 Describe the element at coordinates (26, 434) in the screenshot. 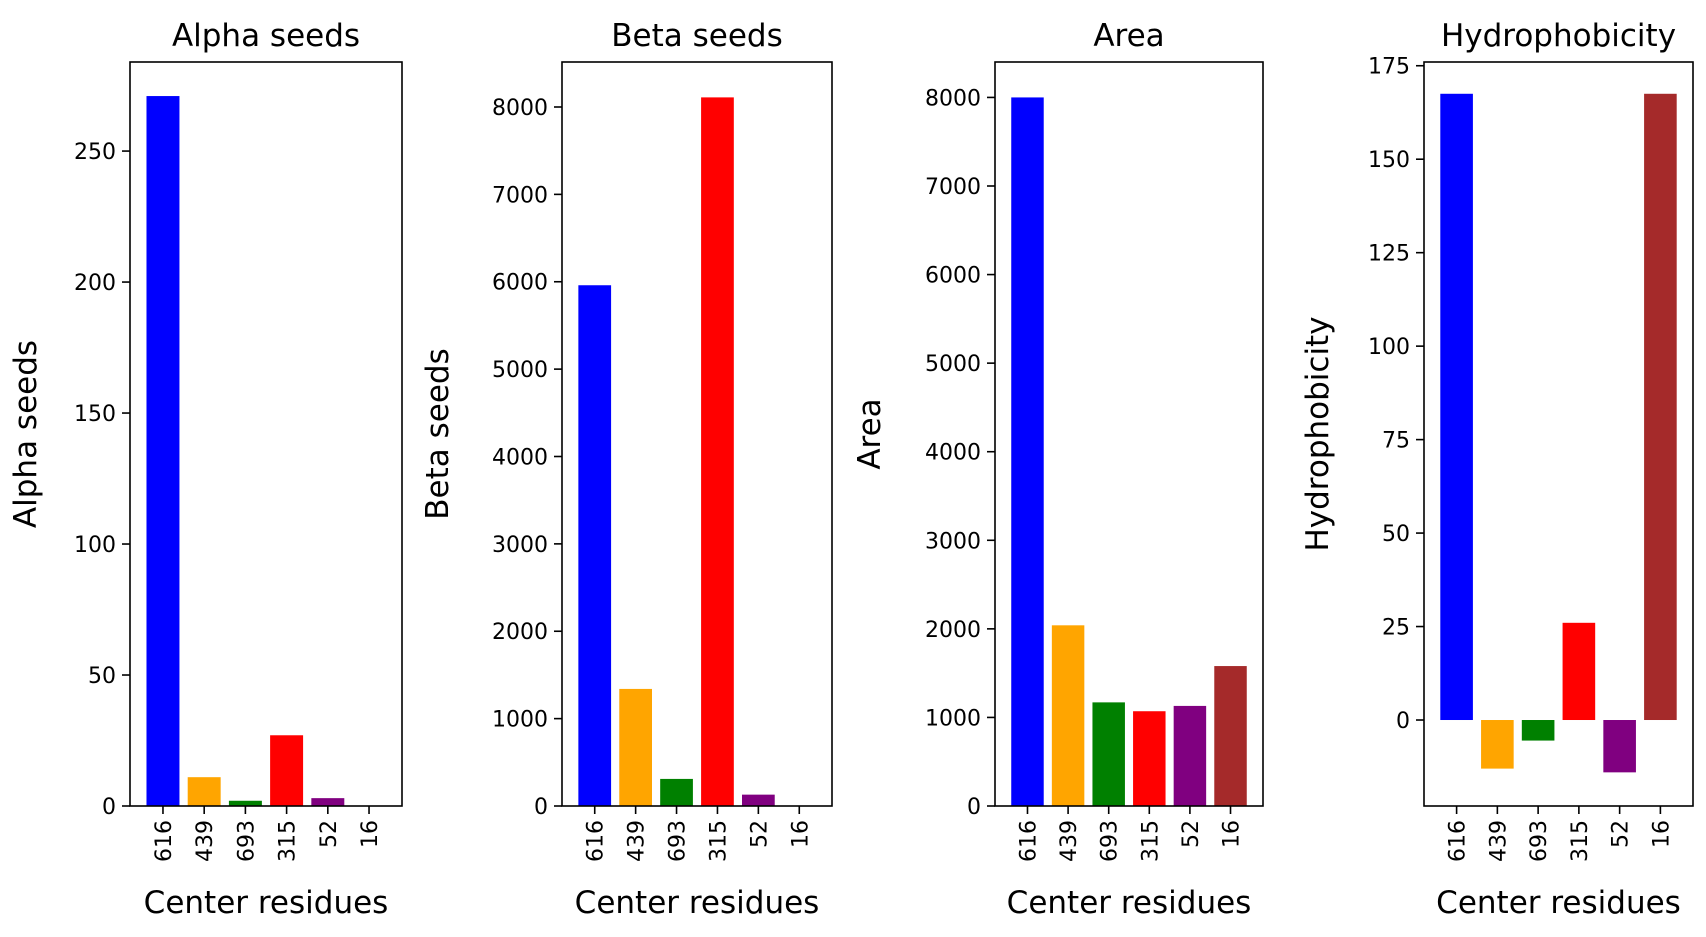

I see `y-axis-label: Alpha seeds` at that location.